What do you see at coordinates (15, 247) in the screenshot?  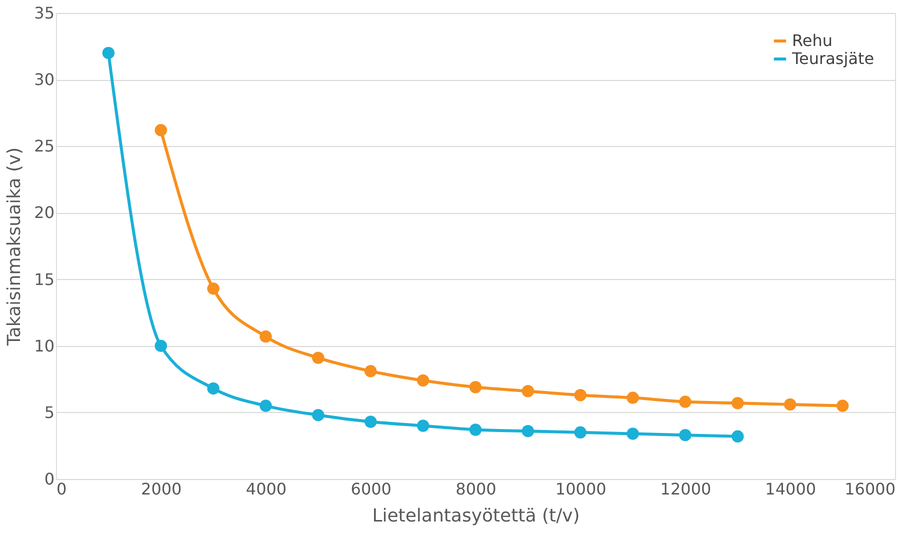 I see `y-axis-title: Takaisinmaksuaika (v)` at bounding box center [15, 247].